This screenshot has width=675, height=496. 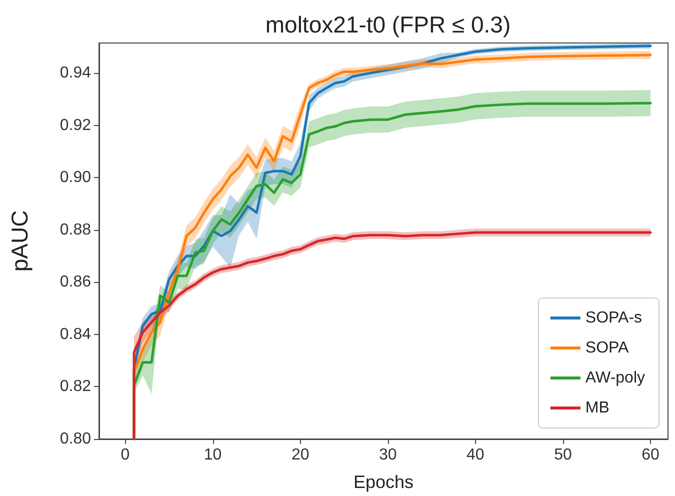 What do you see at coordinates (76, 177) in the screenshot?
I see `y-tick-label: 0.90` at bounding box center [76, 177].